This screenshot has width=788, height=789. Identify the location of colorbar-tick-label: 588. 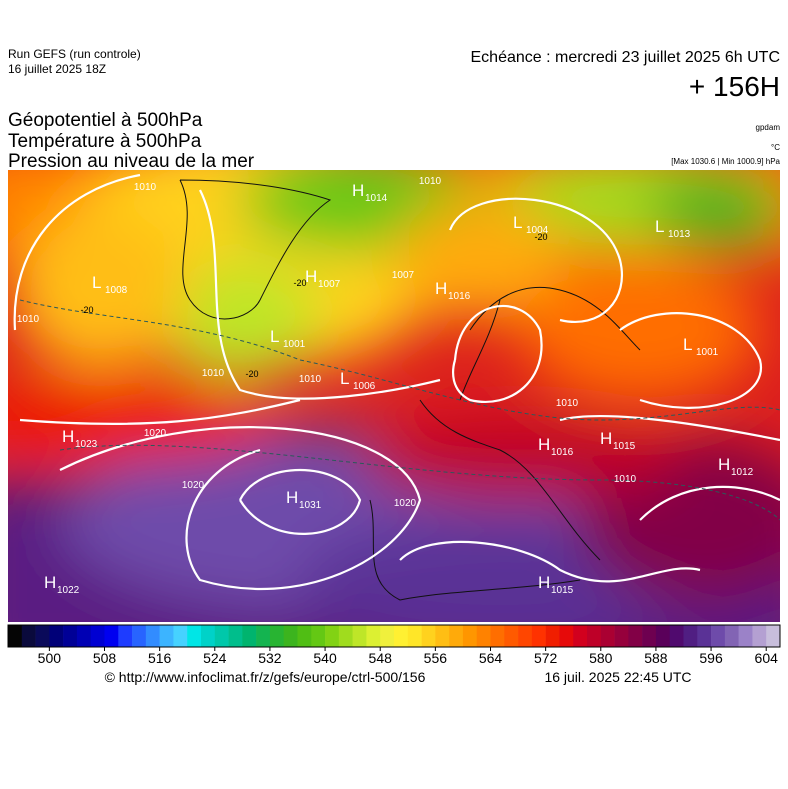
(656, 658).